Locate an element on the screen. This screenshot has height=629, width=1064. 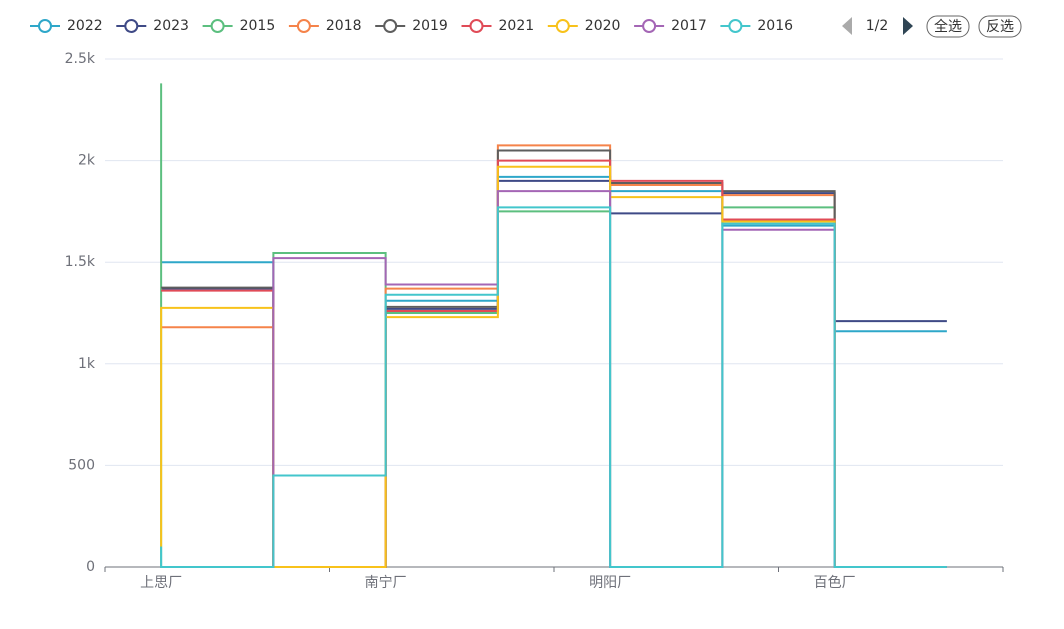
x-tick-label: 上思厂 is located at coordinates (161, 583).